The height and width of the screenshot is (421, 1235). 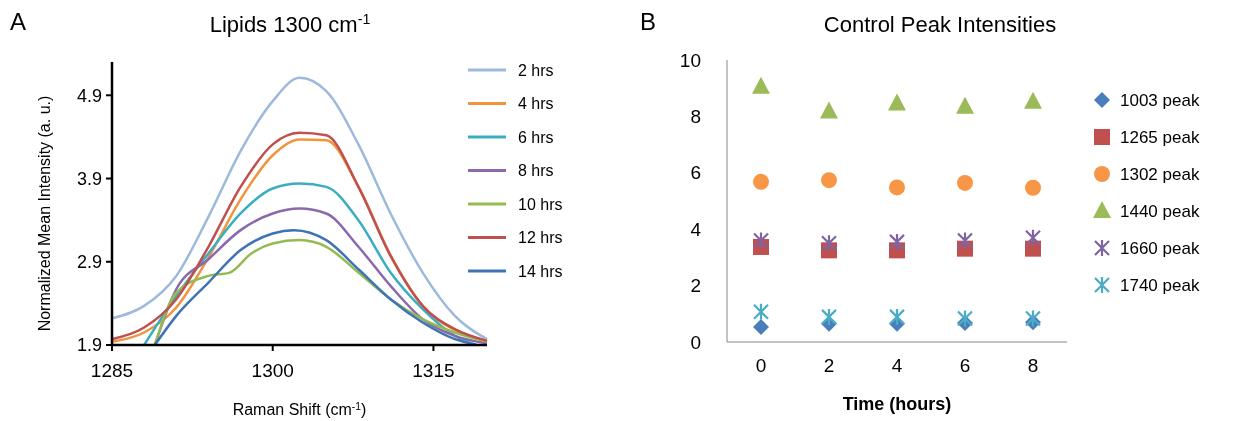 I want to click on y-tick-label: 0, so click(x=695, y=342).